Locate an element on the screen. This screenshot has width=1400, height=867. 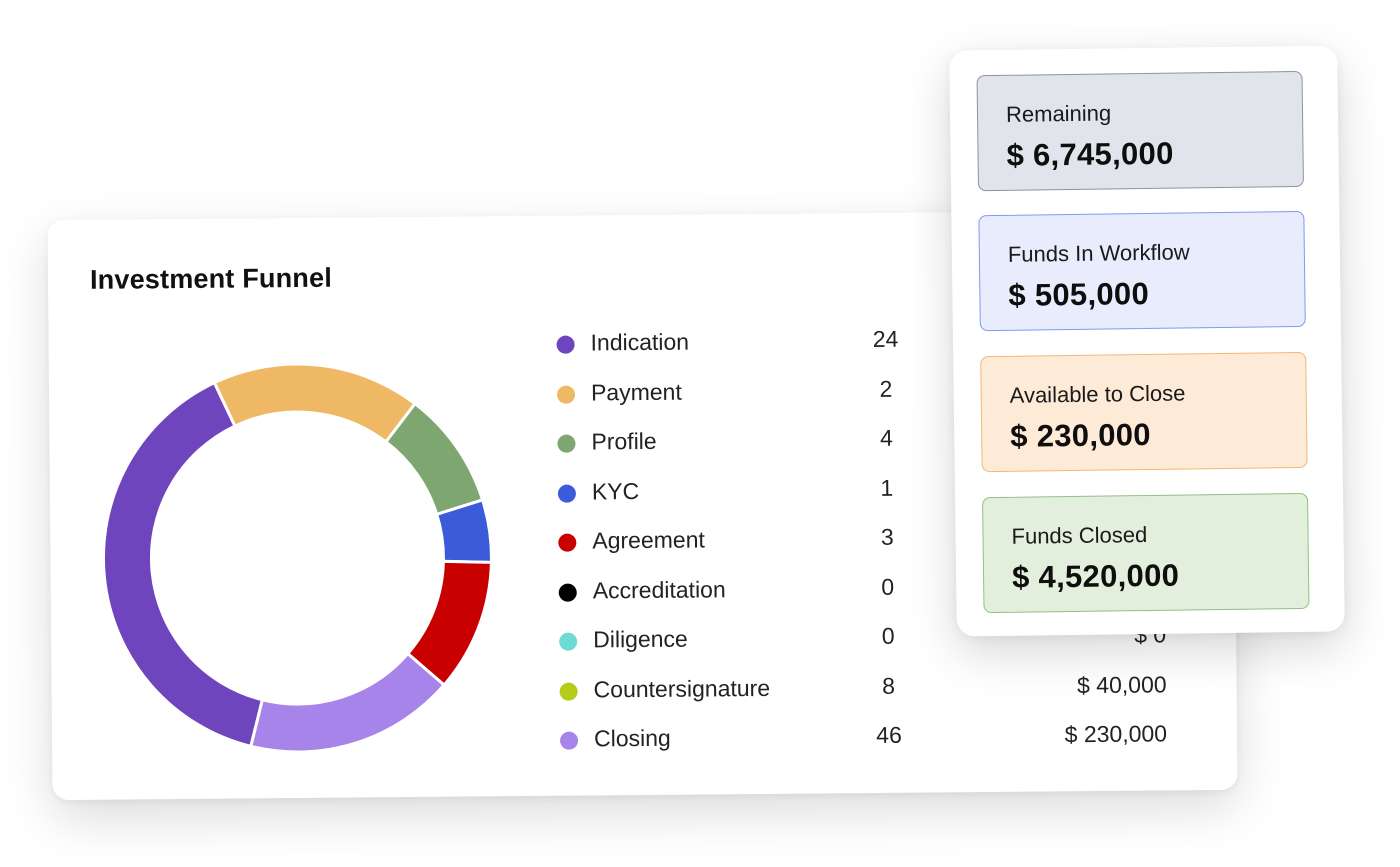
stage-count: 24 is located at coordinates (885, 338).